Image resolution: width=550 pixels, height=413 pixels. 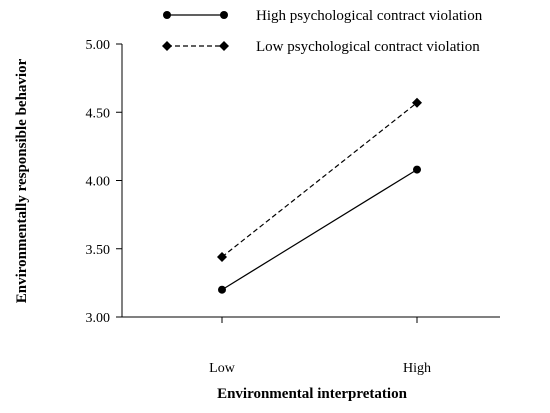 What do you see at coordinates (369, 16) in the screenshot?
I see `legend-label-high-violation: High psychological contract violation` at bounding box center [369, 16].